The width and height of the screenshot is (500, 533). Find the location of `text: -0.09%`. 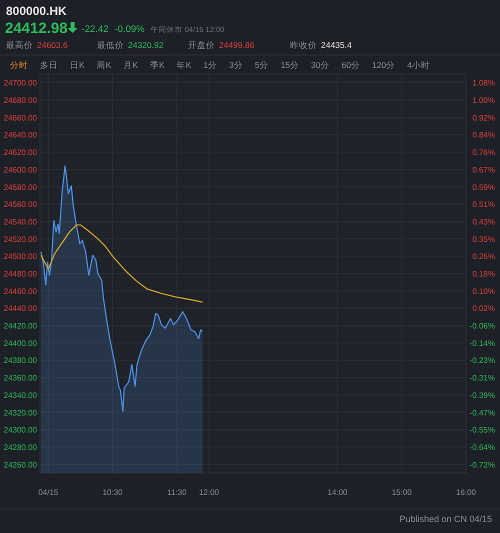

text: -0.09% is located at coordinates (130, 29).